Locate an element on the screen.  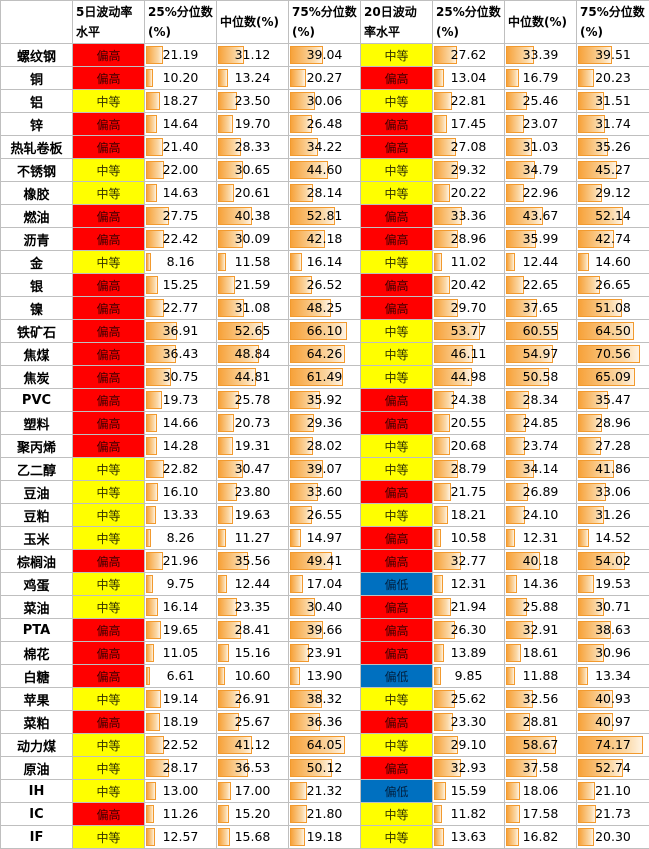
vol5-median: 19.70 is located at coordinates (253, 124).